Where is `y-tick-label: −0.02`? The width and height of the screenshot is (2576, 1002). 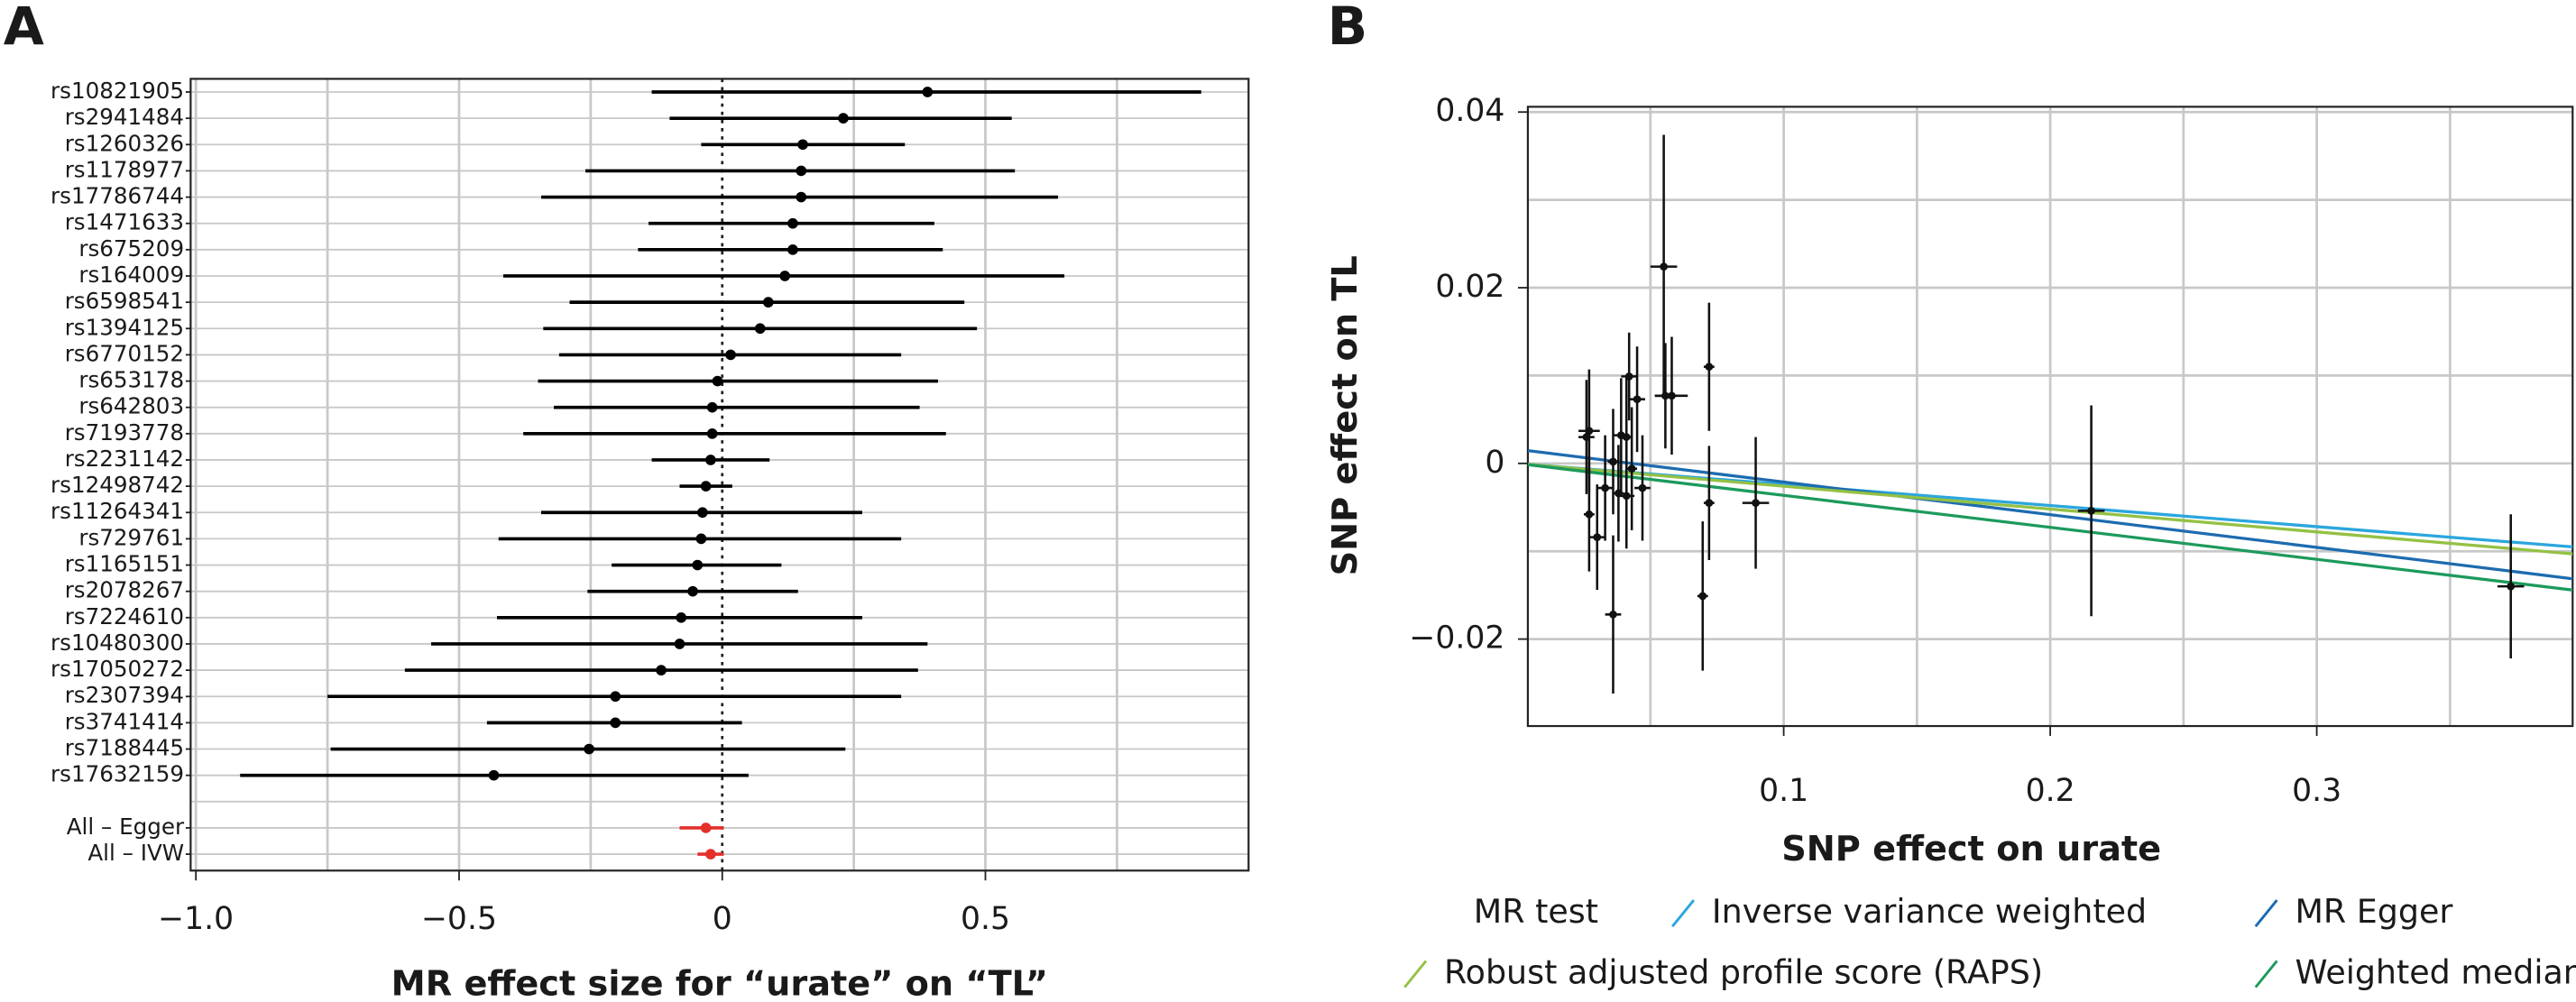 y-tick-label: −0.02 is located at coordinates (1457, 639).